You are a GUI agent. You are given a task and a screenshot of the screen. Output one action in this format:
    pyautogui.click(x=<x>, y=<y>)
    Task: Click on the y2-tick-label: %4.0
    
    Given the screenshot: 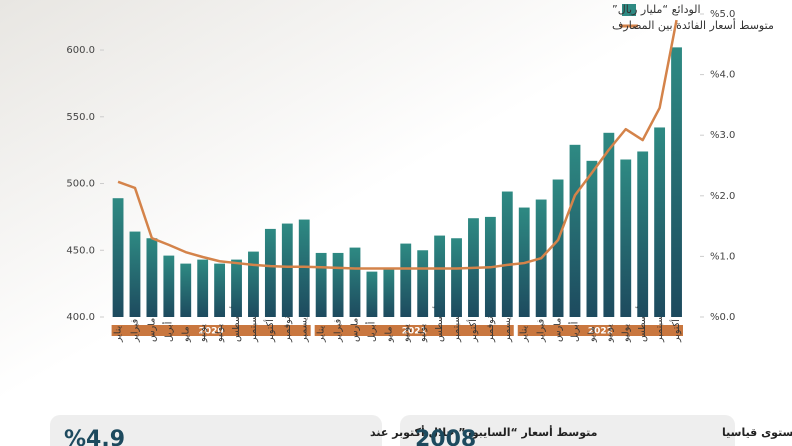 What is the action you would take?
    pyautogui.click(x=722, y=75)
    